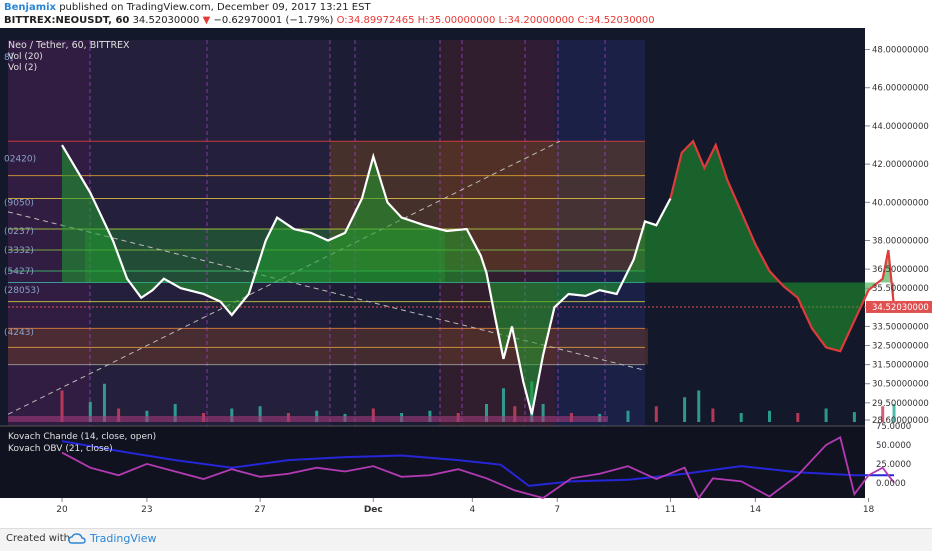 This screenshot has width=932, height=551. I want to click on close-value: C:34.52030000, so click(616, 20).